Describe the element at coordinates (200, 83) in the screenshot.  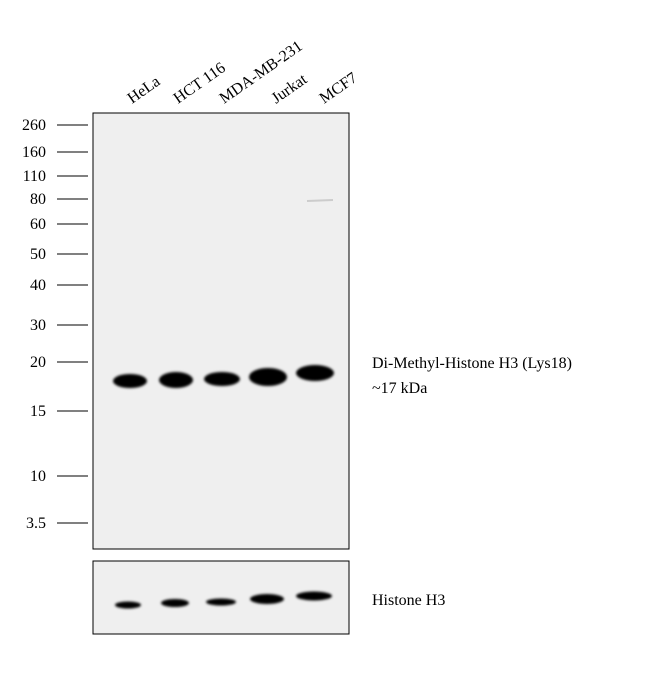
I see `lane-label: HCT 116` at that location.